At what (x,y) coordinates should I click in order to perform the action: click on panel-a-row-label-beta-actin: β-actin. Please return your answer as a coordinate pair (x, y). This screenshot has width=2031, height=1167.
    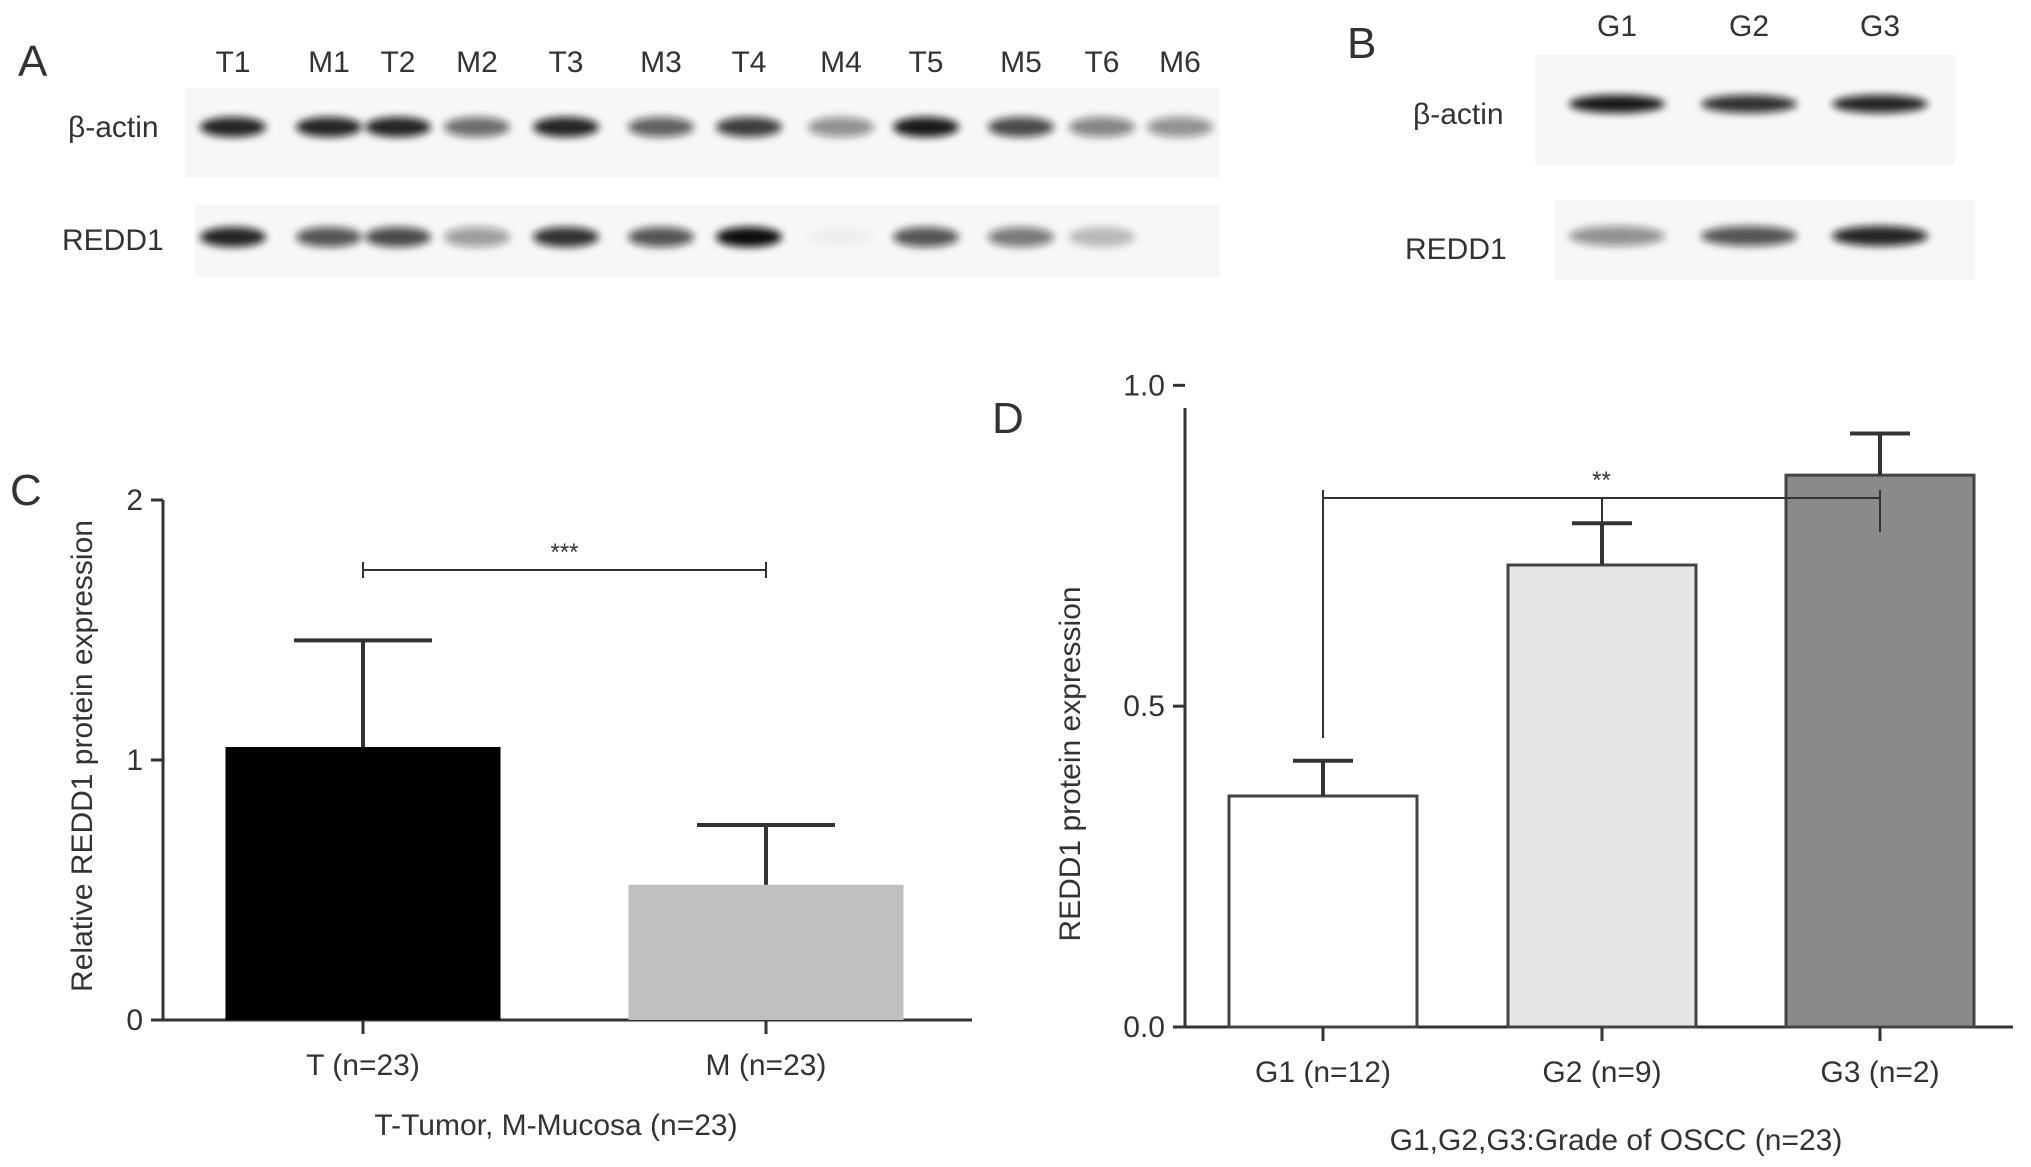
    Looking at the image, I should click on (113, 127).